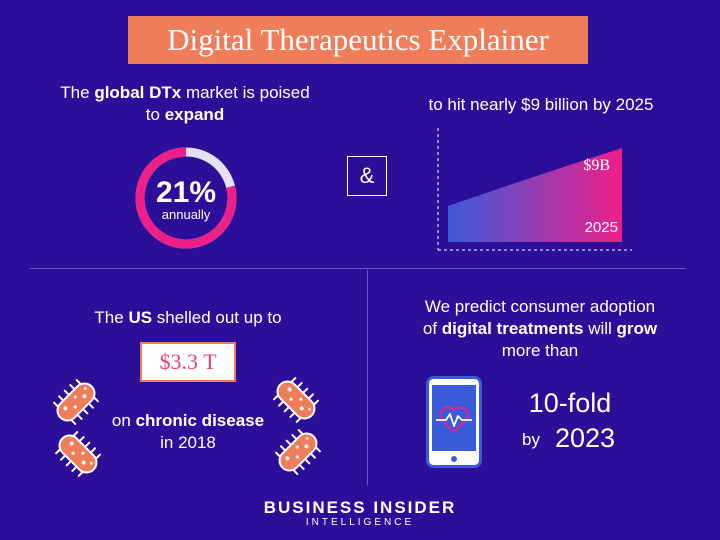 The height and width of the screenshot is (540, 720). Describe the element at coordinates (360, 507) in the screenshot. I see `brand-name: BUSINESS INSIDER` at that location.